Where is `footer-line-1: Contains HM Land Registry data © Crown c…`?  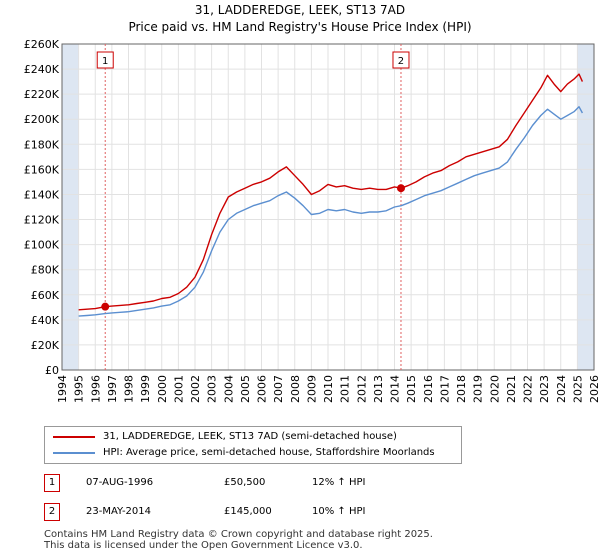
footer-line-1: Contains HM Land Registry data © Crown c… is located at coordinates (238, 534).